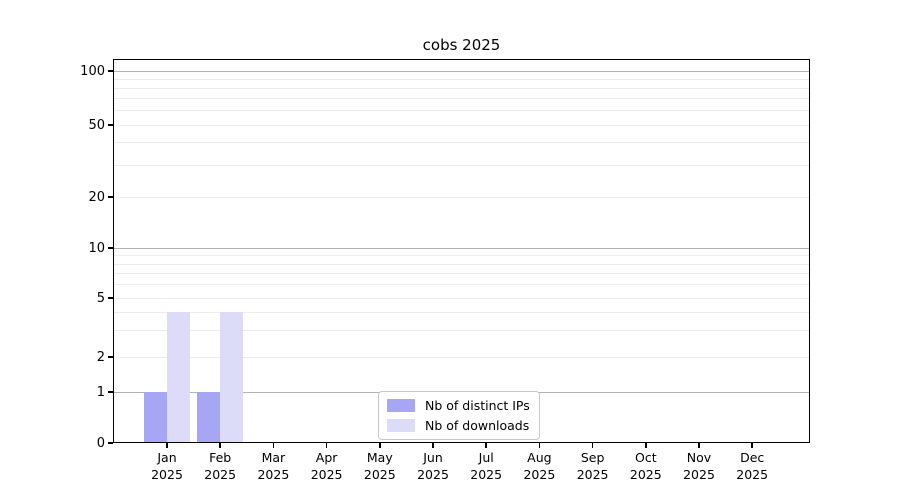  Describe the element at coordinates (96, 125) in the screenshot. I see `y-tick-label: 50` at that location.